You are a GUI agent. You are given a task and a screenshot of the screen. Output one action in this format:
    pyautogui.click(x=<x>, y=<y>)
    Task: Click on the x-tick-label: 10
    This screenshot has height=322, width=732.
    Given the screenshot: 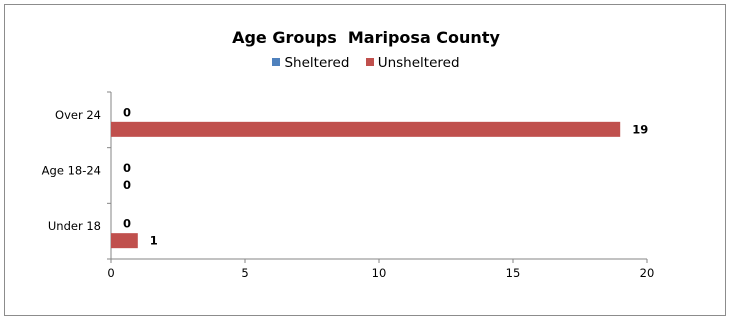 What is the action you would take?
    pyautogui.click(x=379, y=273)
    